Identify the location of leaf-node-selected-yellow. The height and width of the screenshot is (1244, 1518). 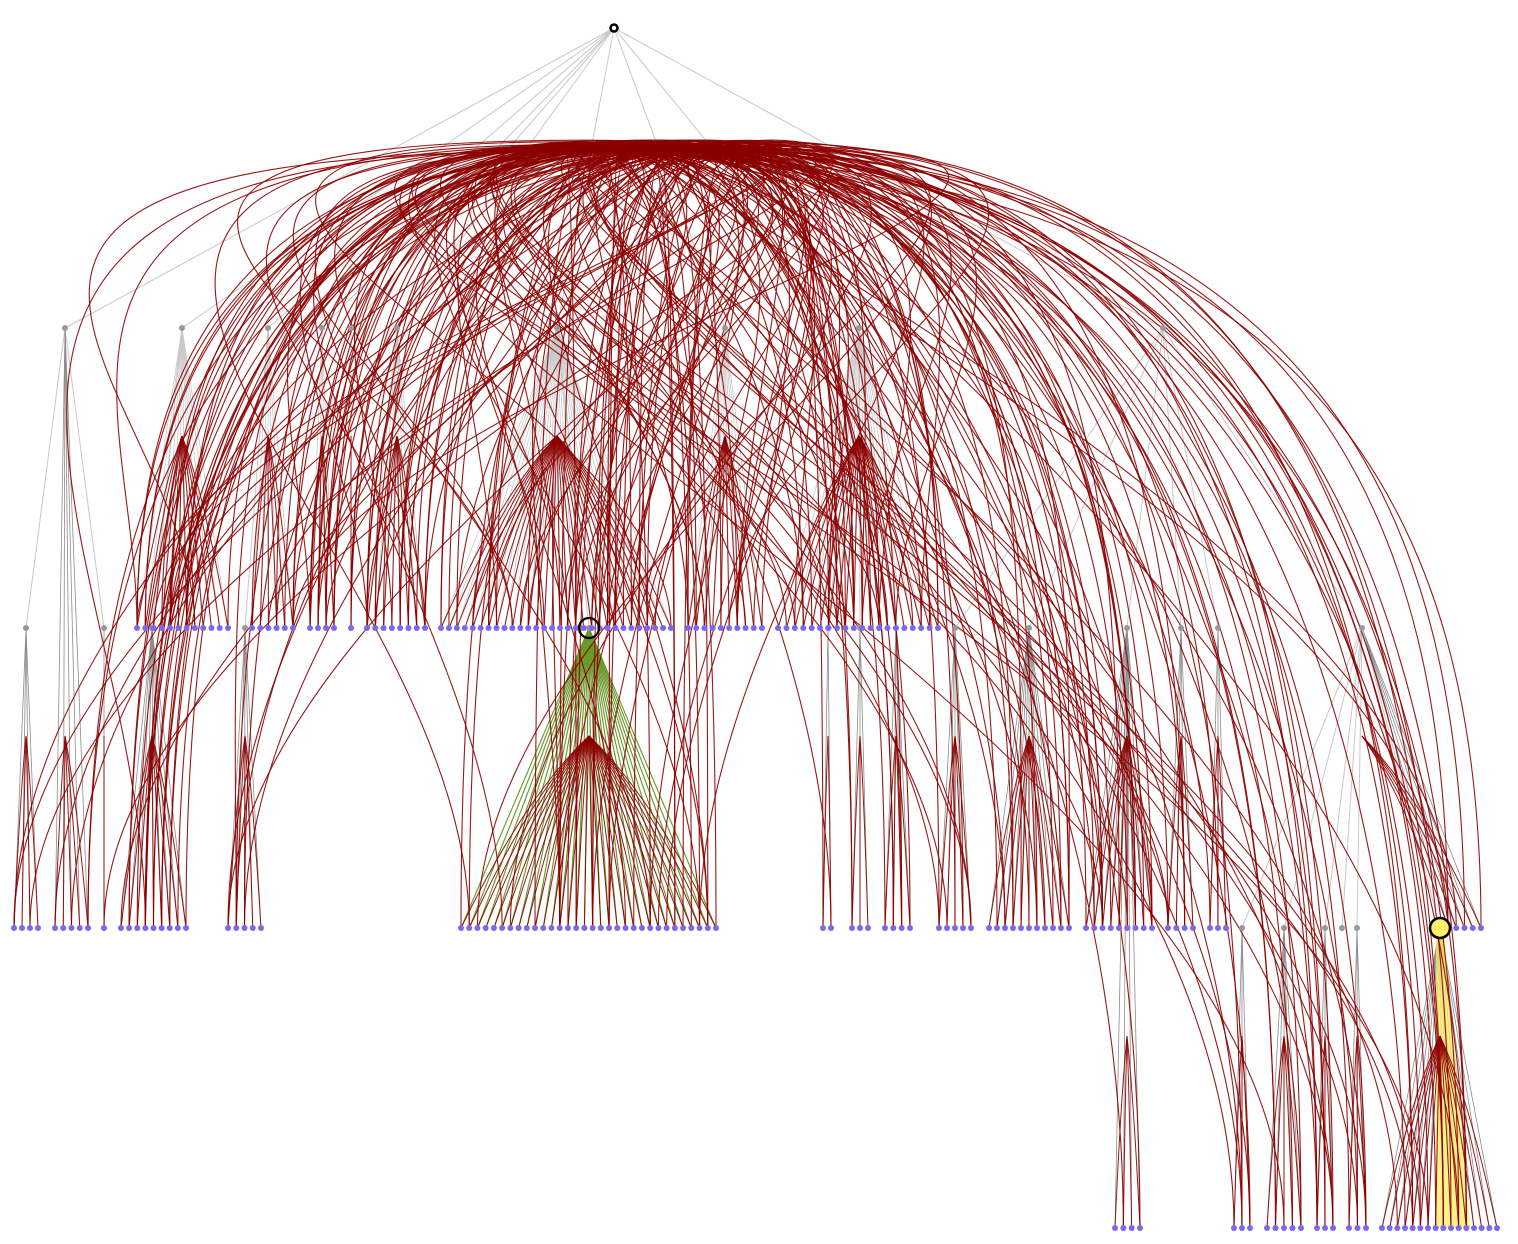
(1440, 928).